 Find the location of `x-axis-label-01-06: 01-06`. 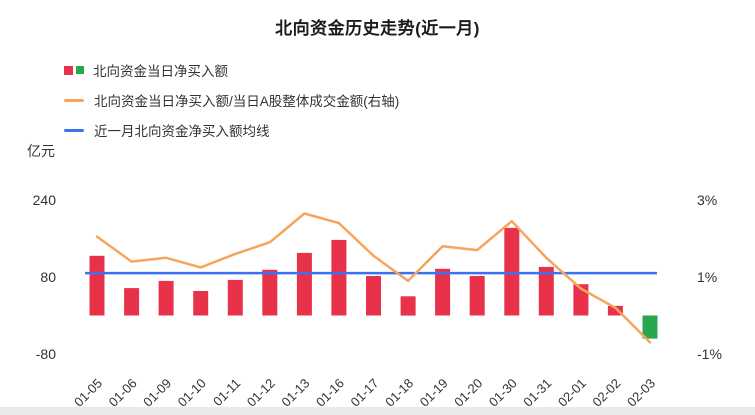

x-axis-label-01-06: 01-06 is located at coordinates (123, 393).